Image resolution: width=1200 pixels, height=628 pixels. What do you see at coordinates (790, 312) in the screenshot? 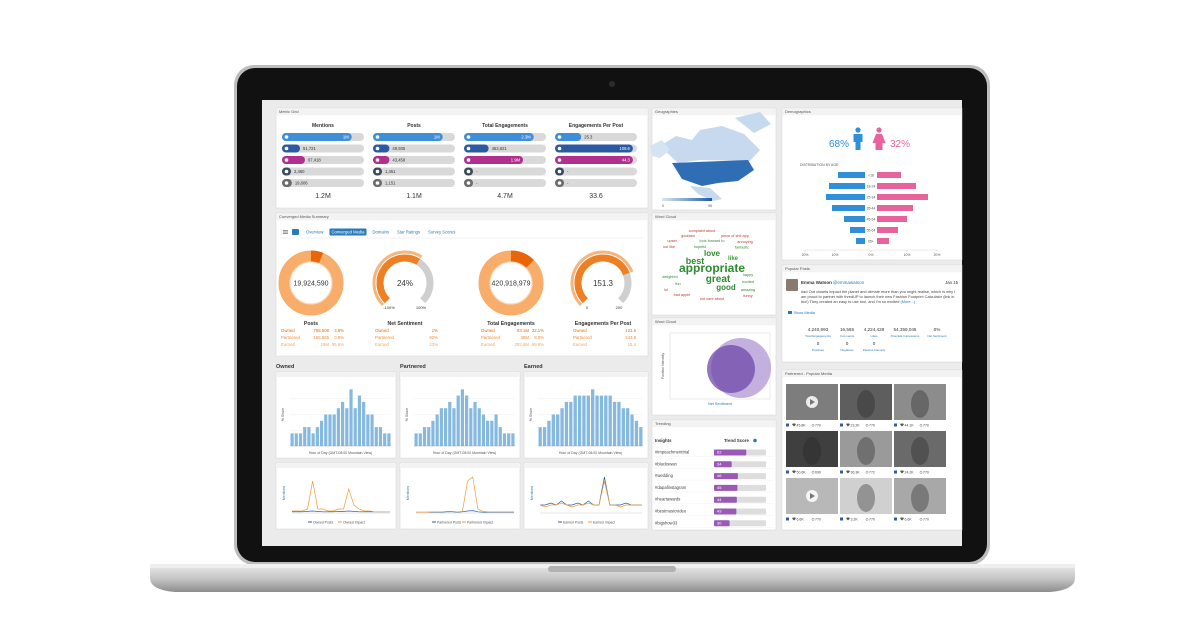
I see `media-icon` at bounding box center [790, 312].